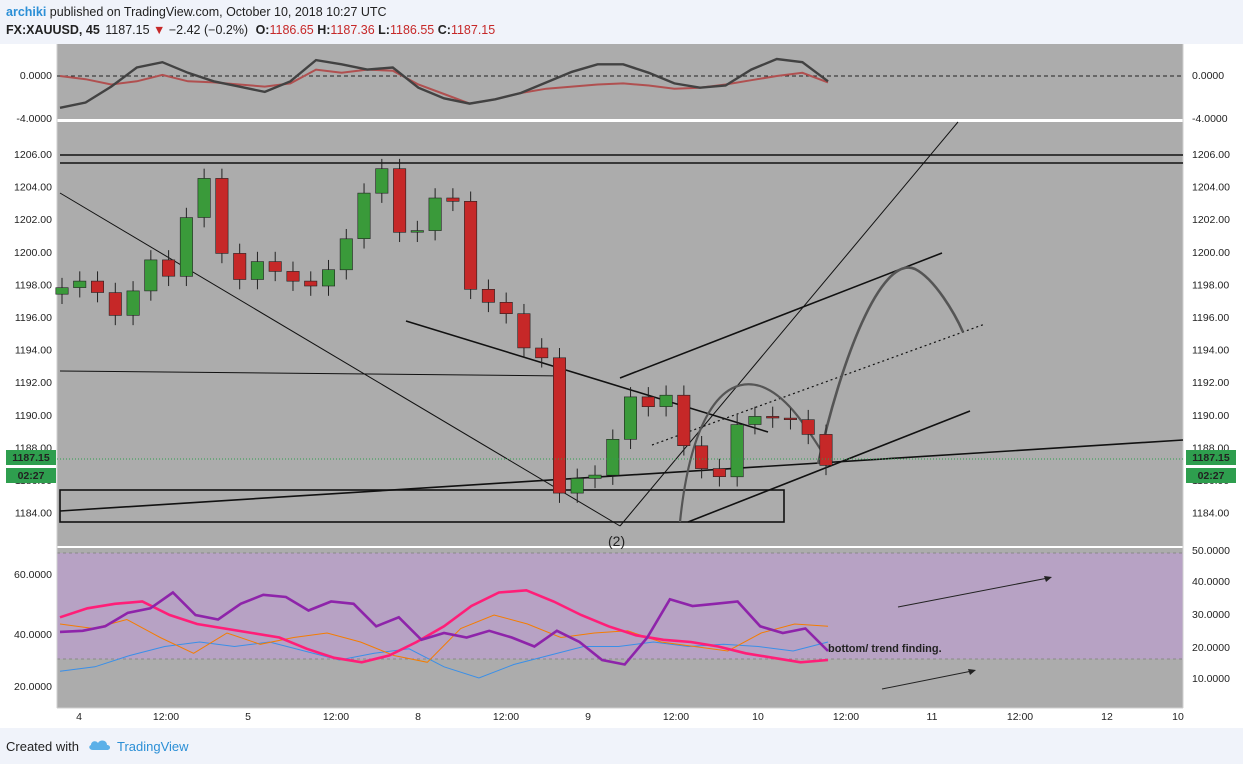  I want to click on high-value: 1187.36, so click(352, 30).